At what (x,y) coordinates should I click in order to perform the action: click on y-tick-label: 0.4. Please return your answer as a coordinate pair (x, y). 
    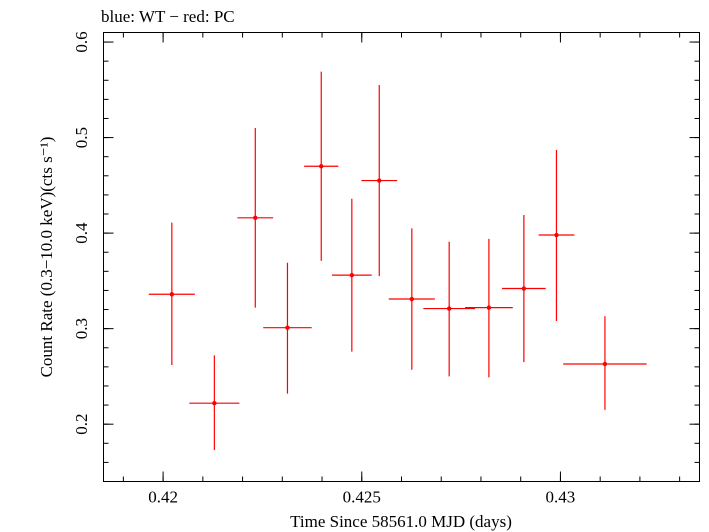
    Looking at the image, I should click on (81, 233).